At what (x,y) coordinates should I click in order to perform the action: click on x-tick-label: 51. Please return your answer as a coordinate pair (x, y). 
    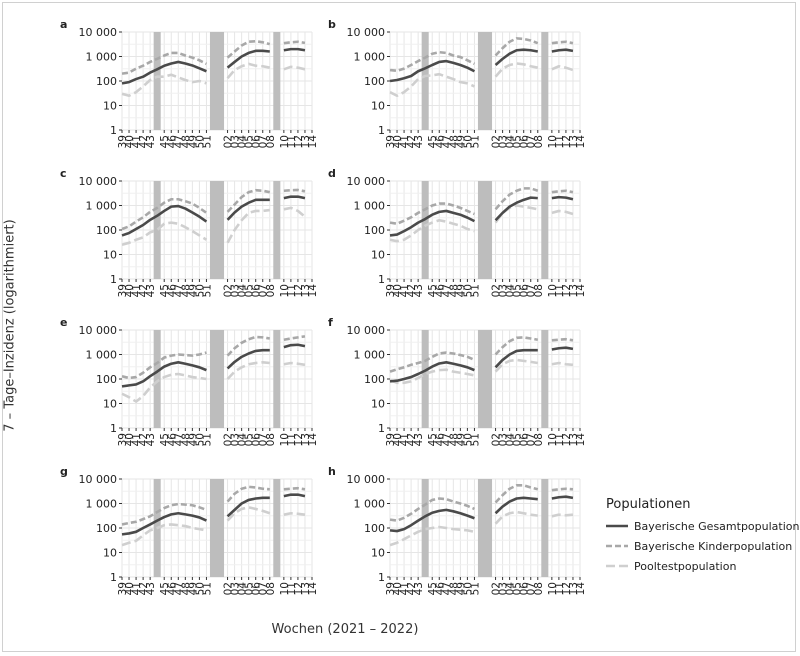
    Looking at the image, I should click on (475, 141).